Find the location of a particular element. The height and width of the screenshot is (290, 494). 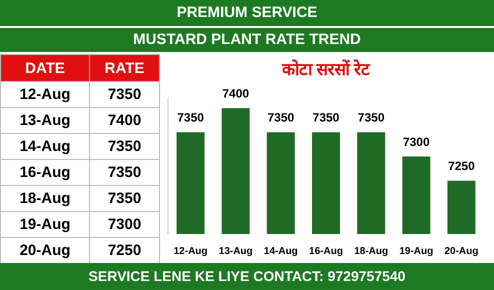

data-label: 7250 is located at coordinates (462, 166).